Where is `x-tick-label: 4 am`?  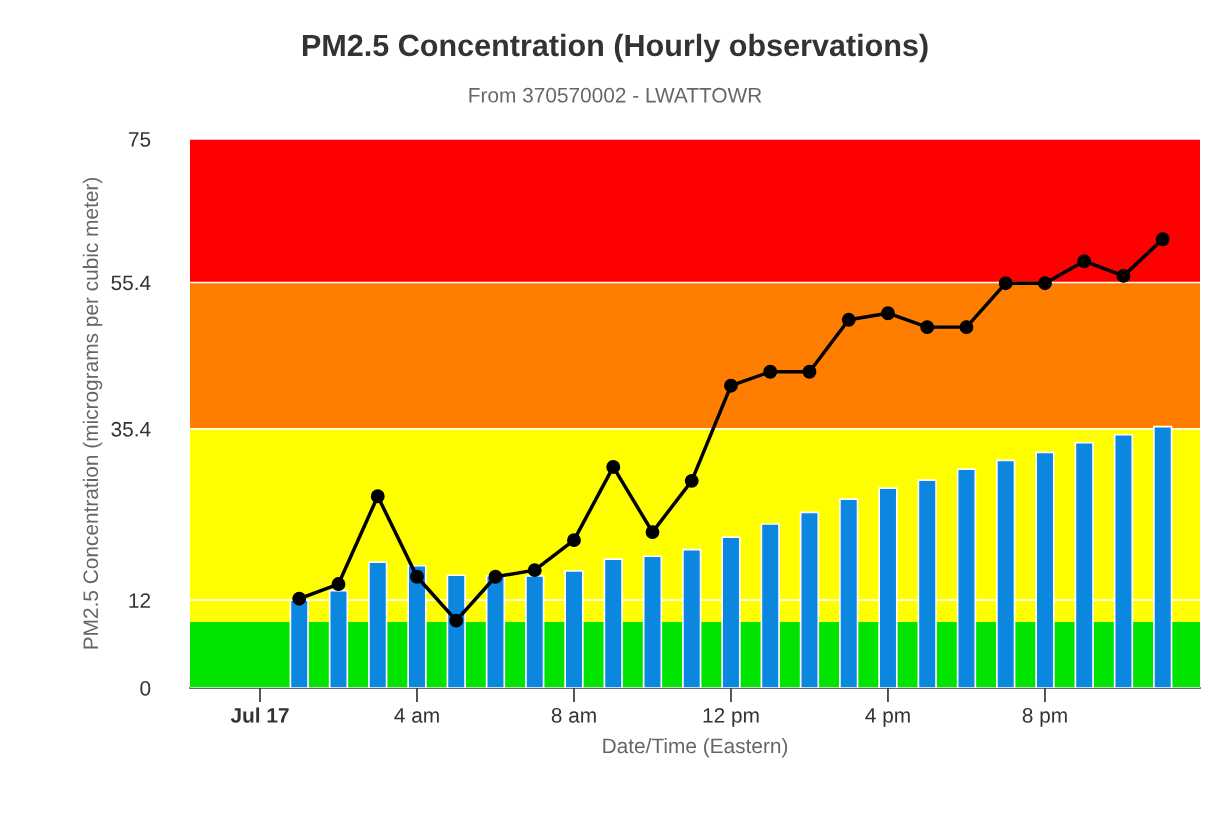
x-tick-label: 4 am is located at coordinates (416, 715).